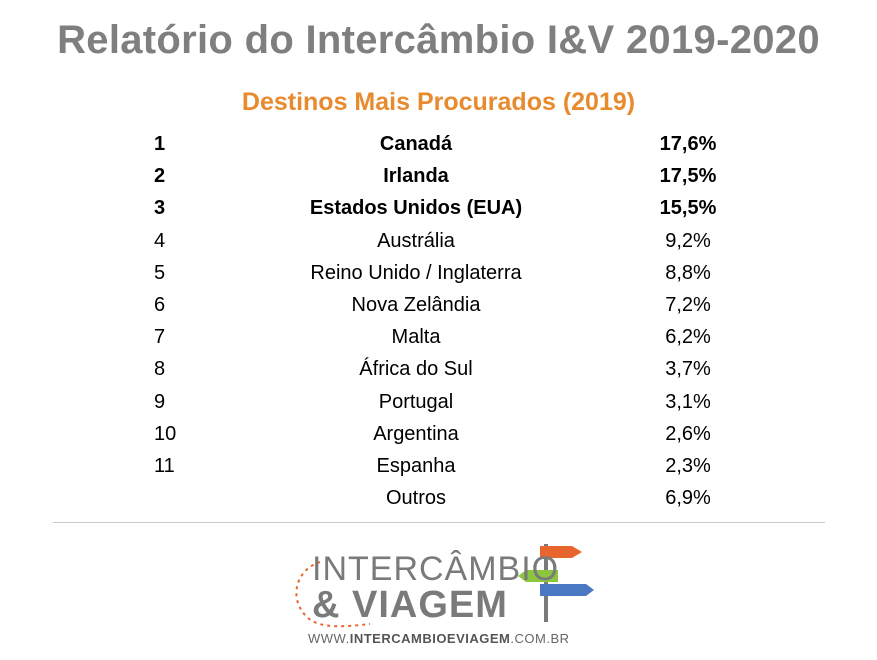 The height and width of the screenshot is (660, 877). Describe the element at coordinates (416, 240) in the screenshot. I see `country-cell: Austrália` at that location.